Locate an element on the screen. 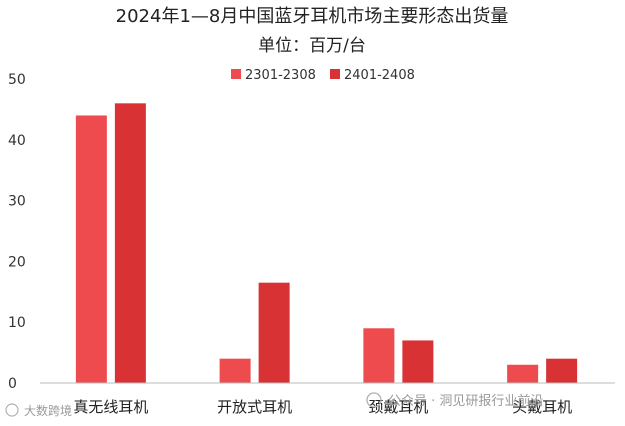  y-axis: 0 10 20 30 40 50 is located at coordinates (17, 232).